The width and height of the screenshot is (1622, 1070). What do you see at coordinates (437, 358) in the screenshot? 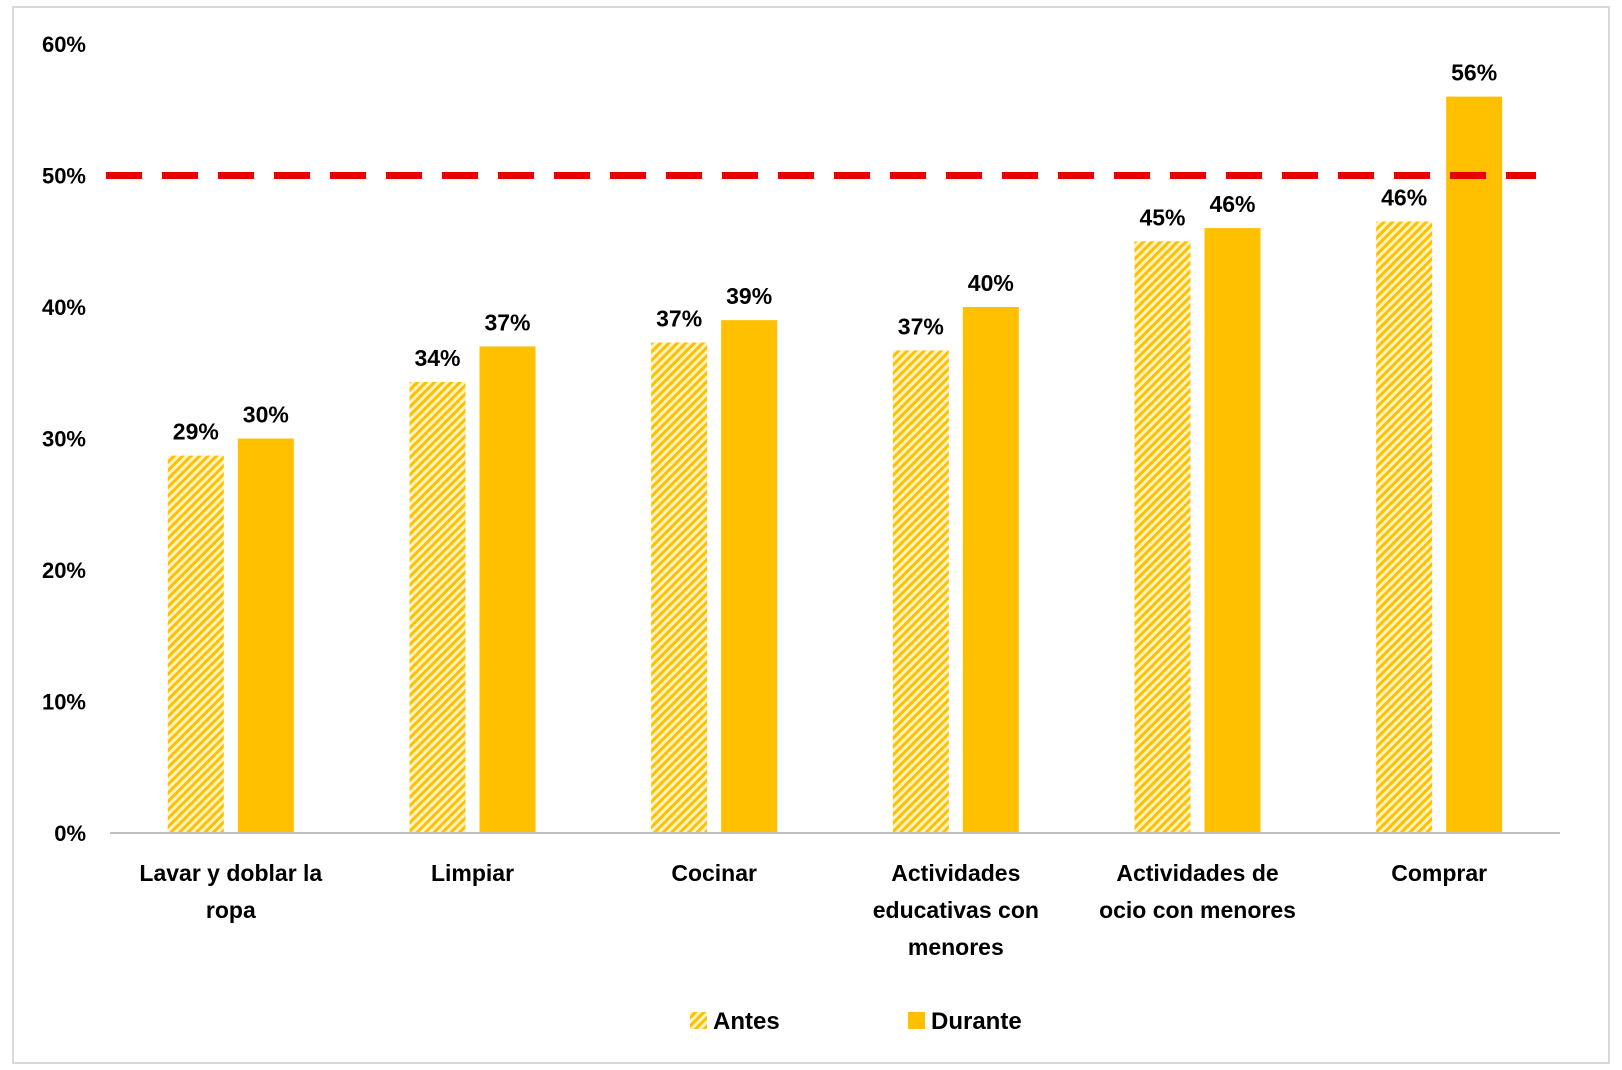
I see `data-label-antes: 34%` at bounding box center [437, 358].